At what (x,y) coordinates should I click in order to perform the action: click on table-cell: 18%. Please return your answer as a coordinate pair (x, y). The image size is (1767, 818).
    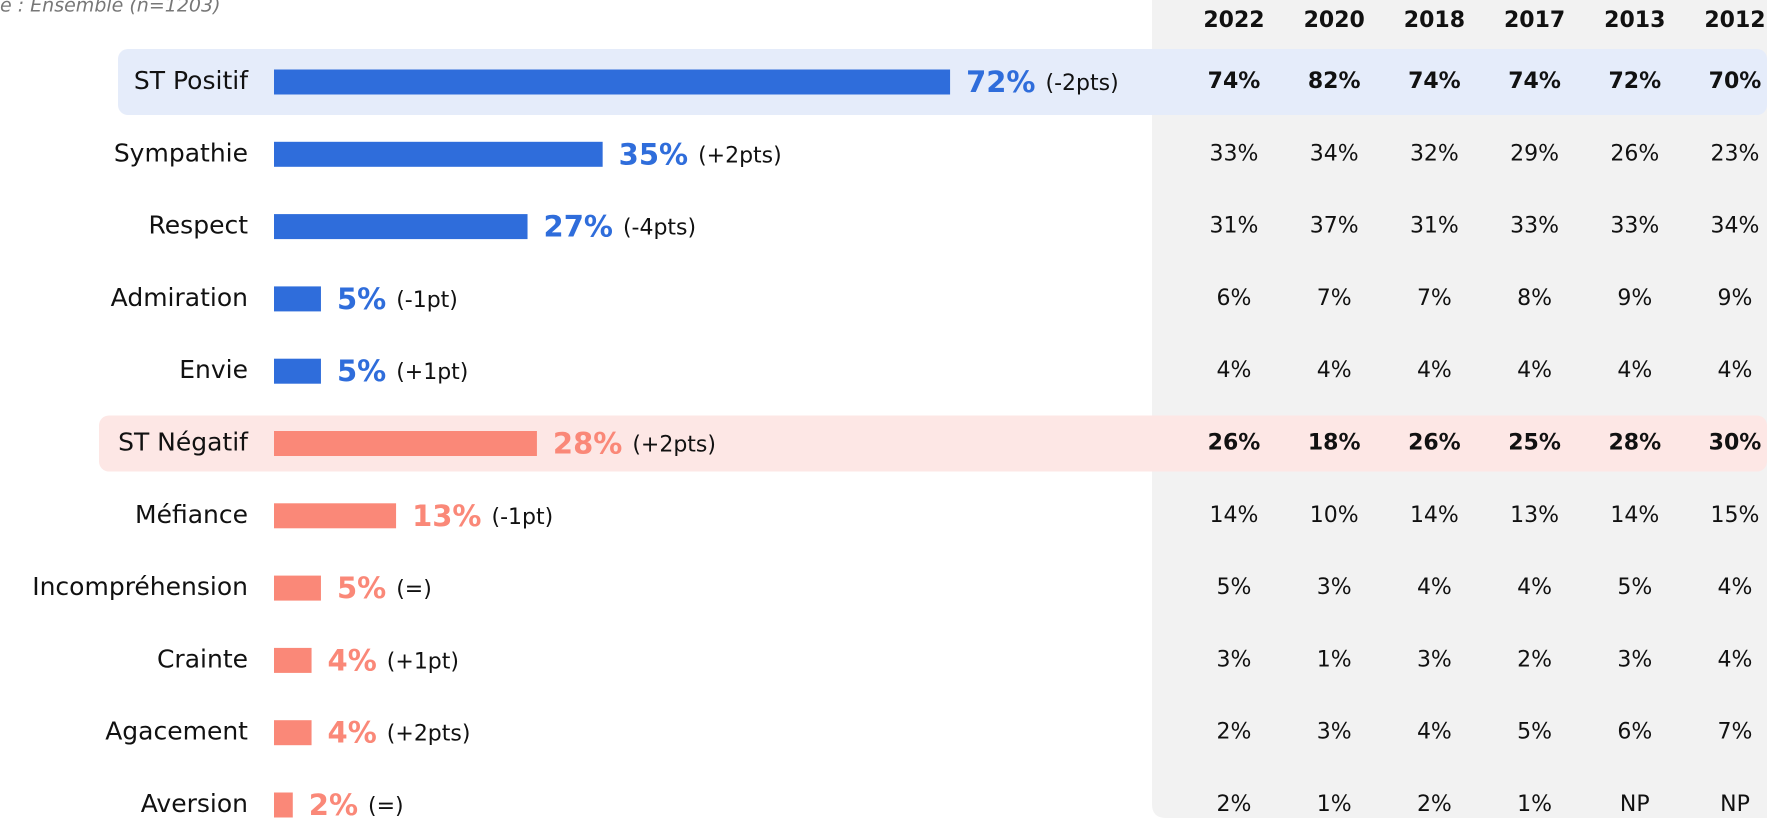
    Looking at the image, I should click on (1334, 443).